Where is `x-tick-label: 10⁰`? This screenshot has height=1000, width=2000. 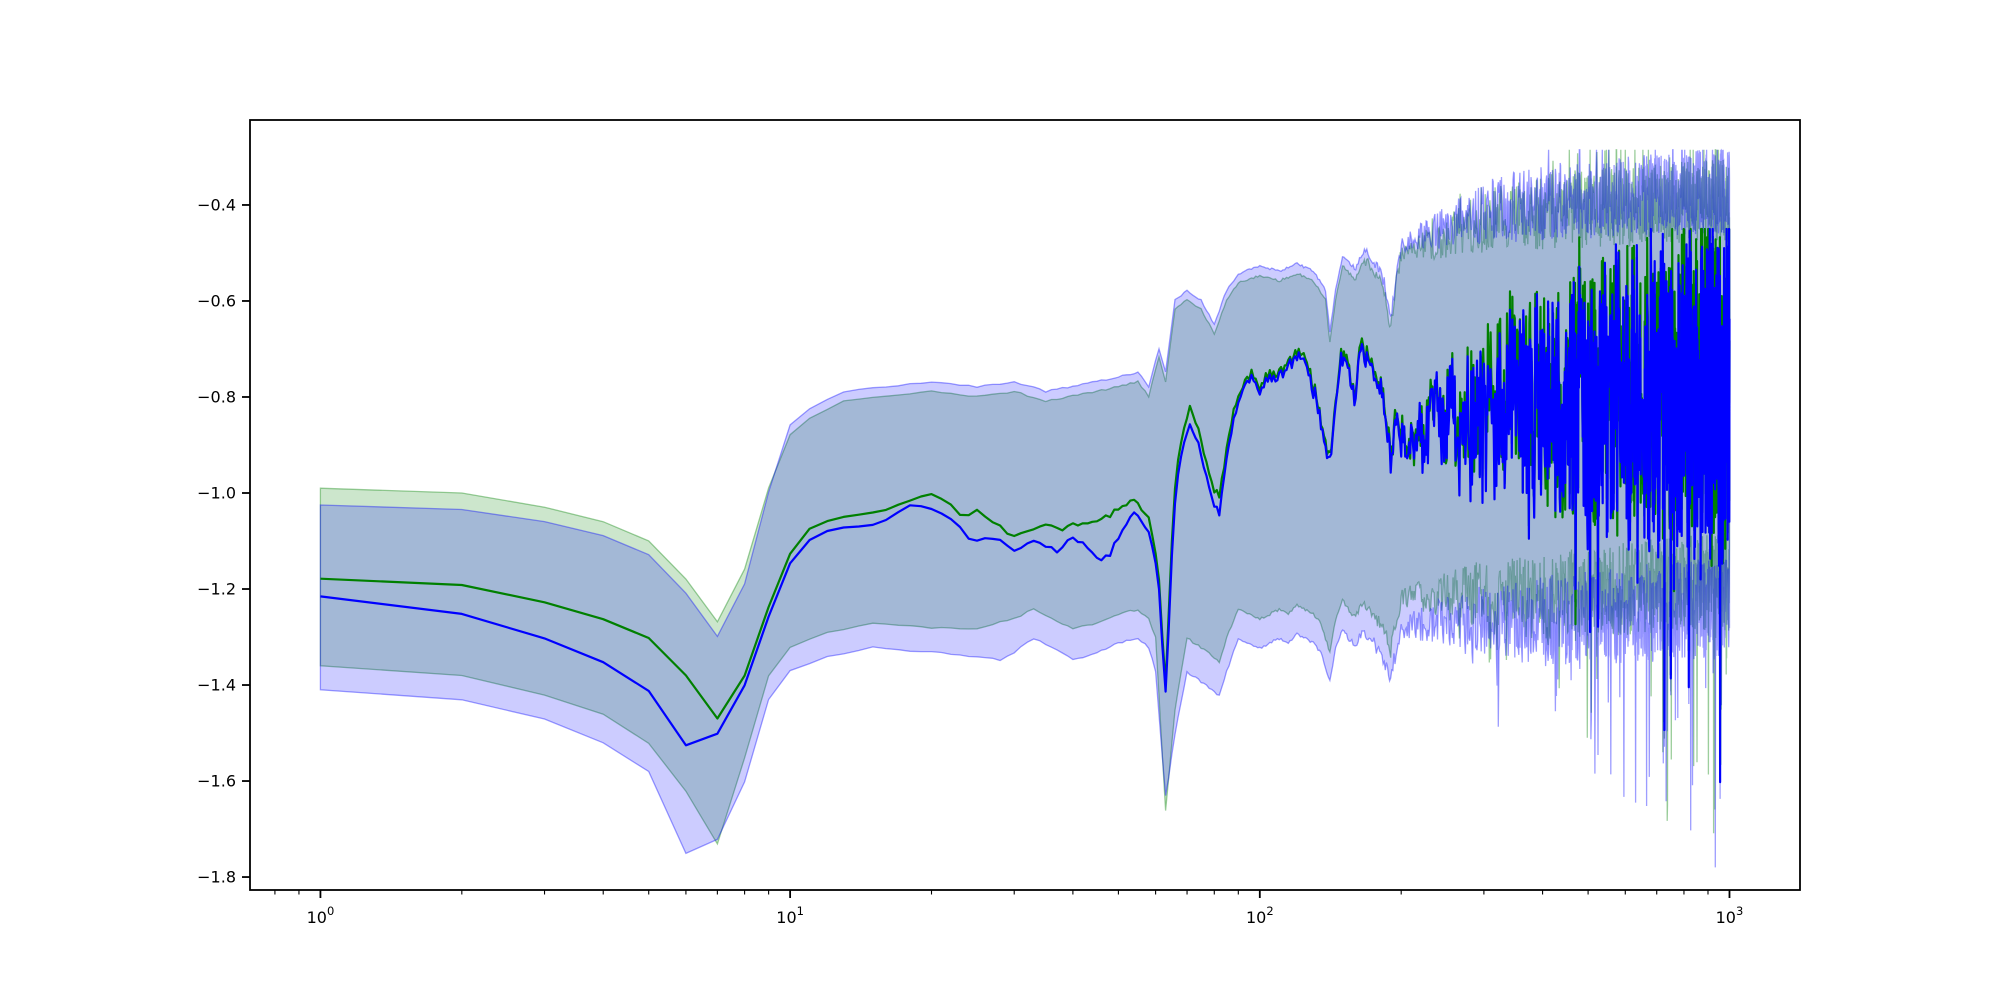 x-tick-label: 10⁰ is located at coordinates (321, 915).